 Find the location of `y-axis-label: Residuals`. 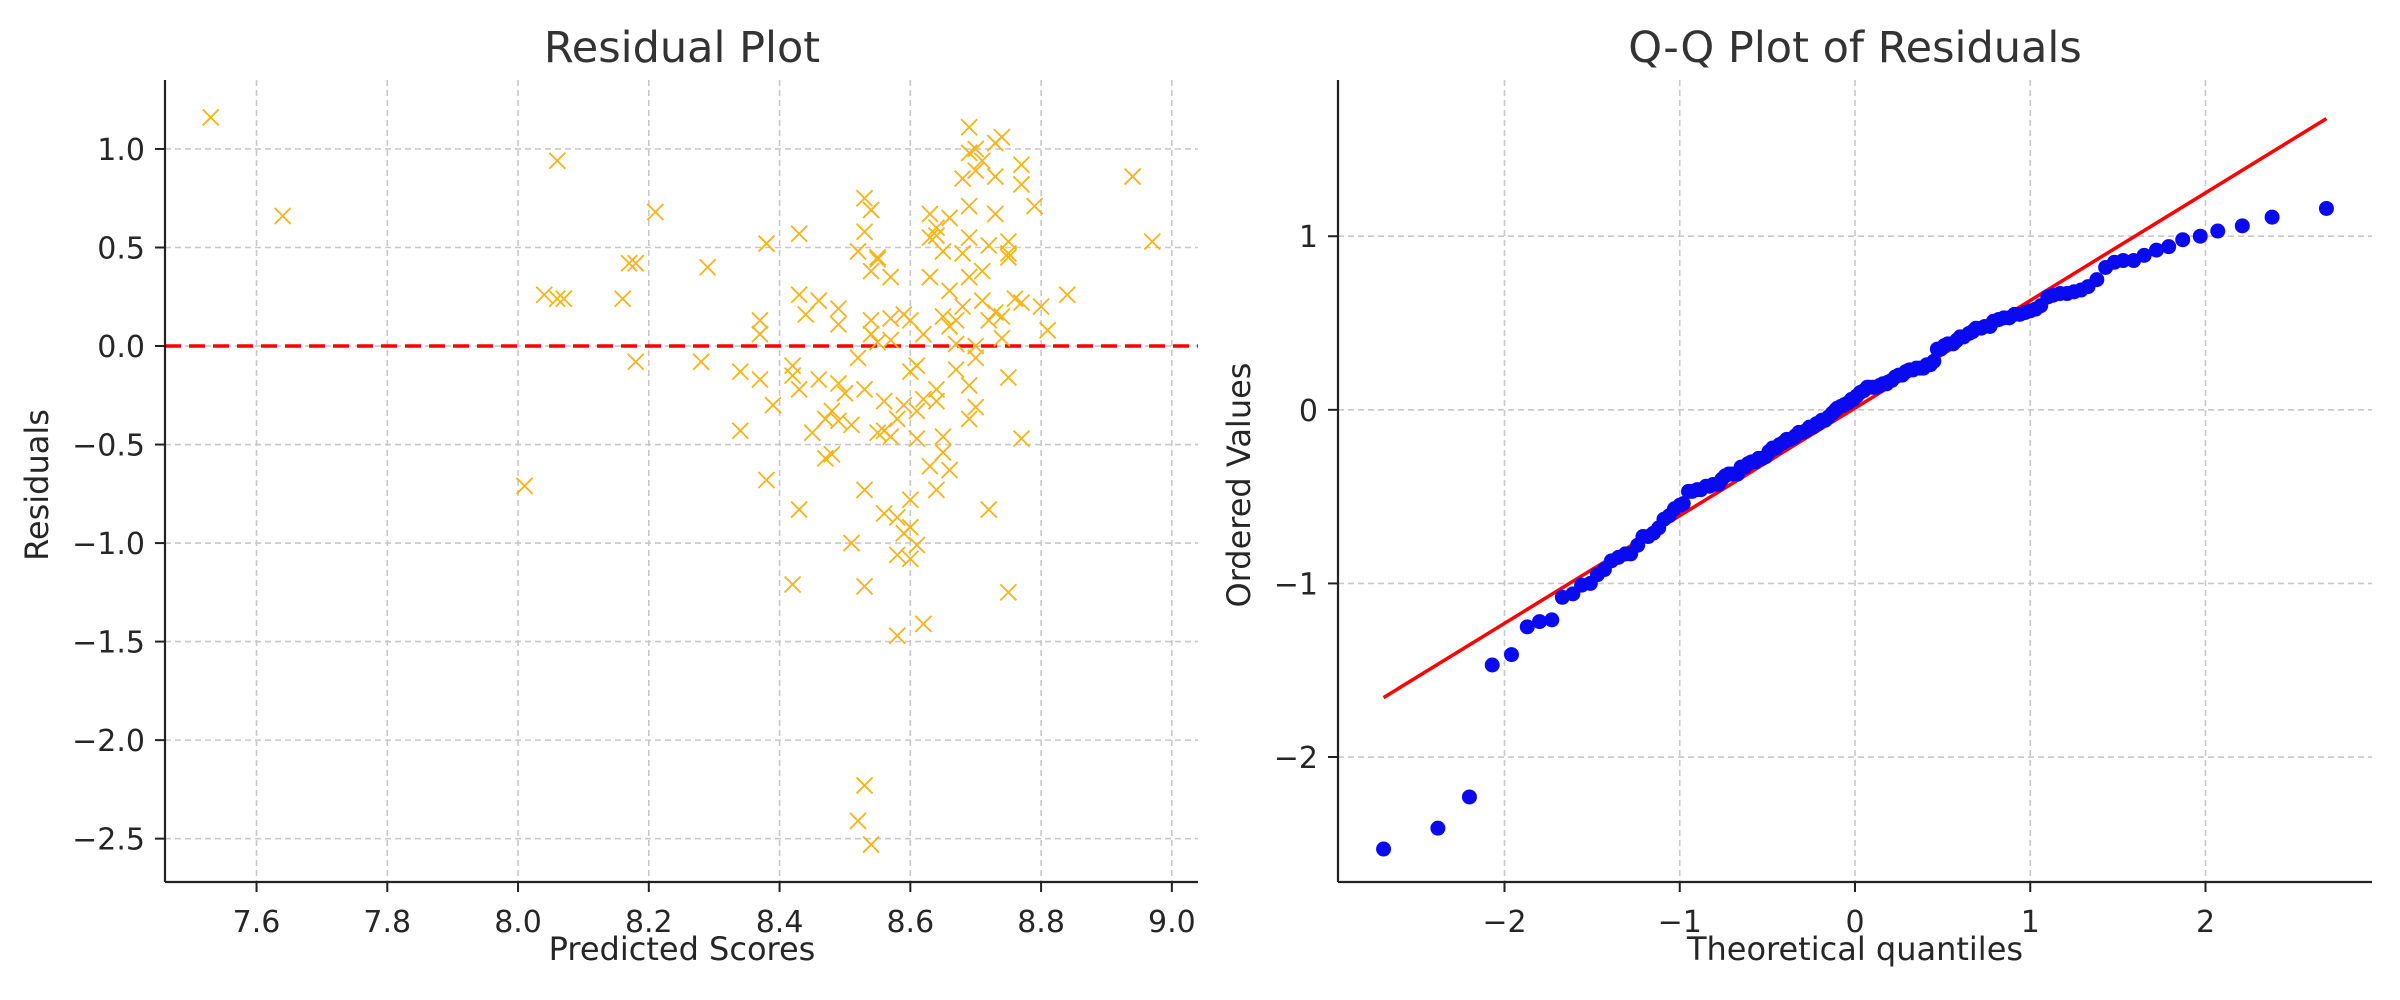

y-axis-label: Residuals is located at coordinates (37, 485).